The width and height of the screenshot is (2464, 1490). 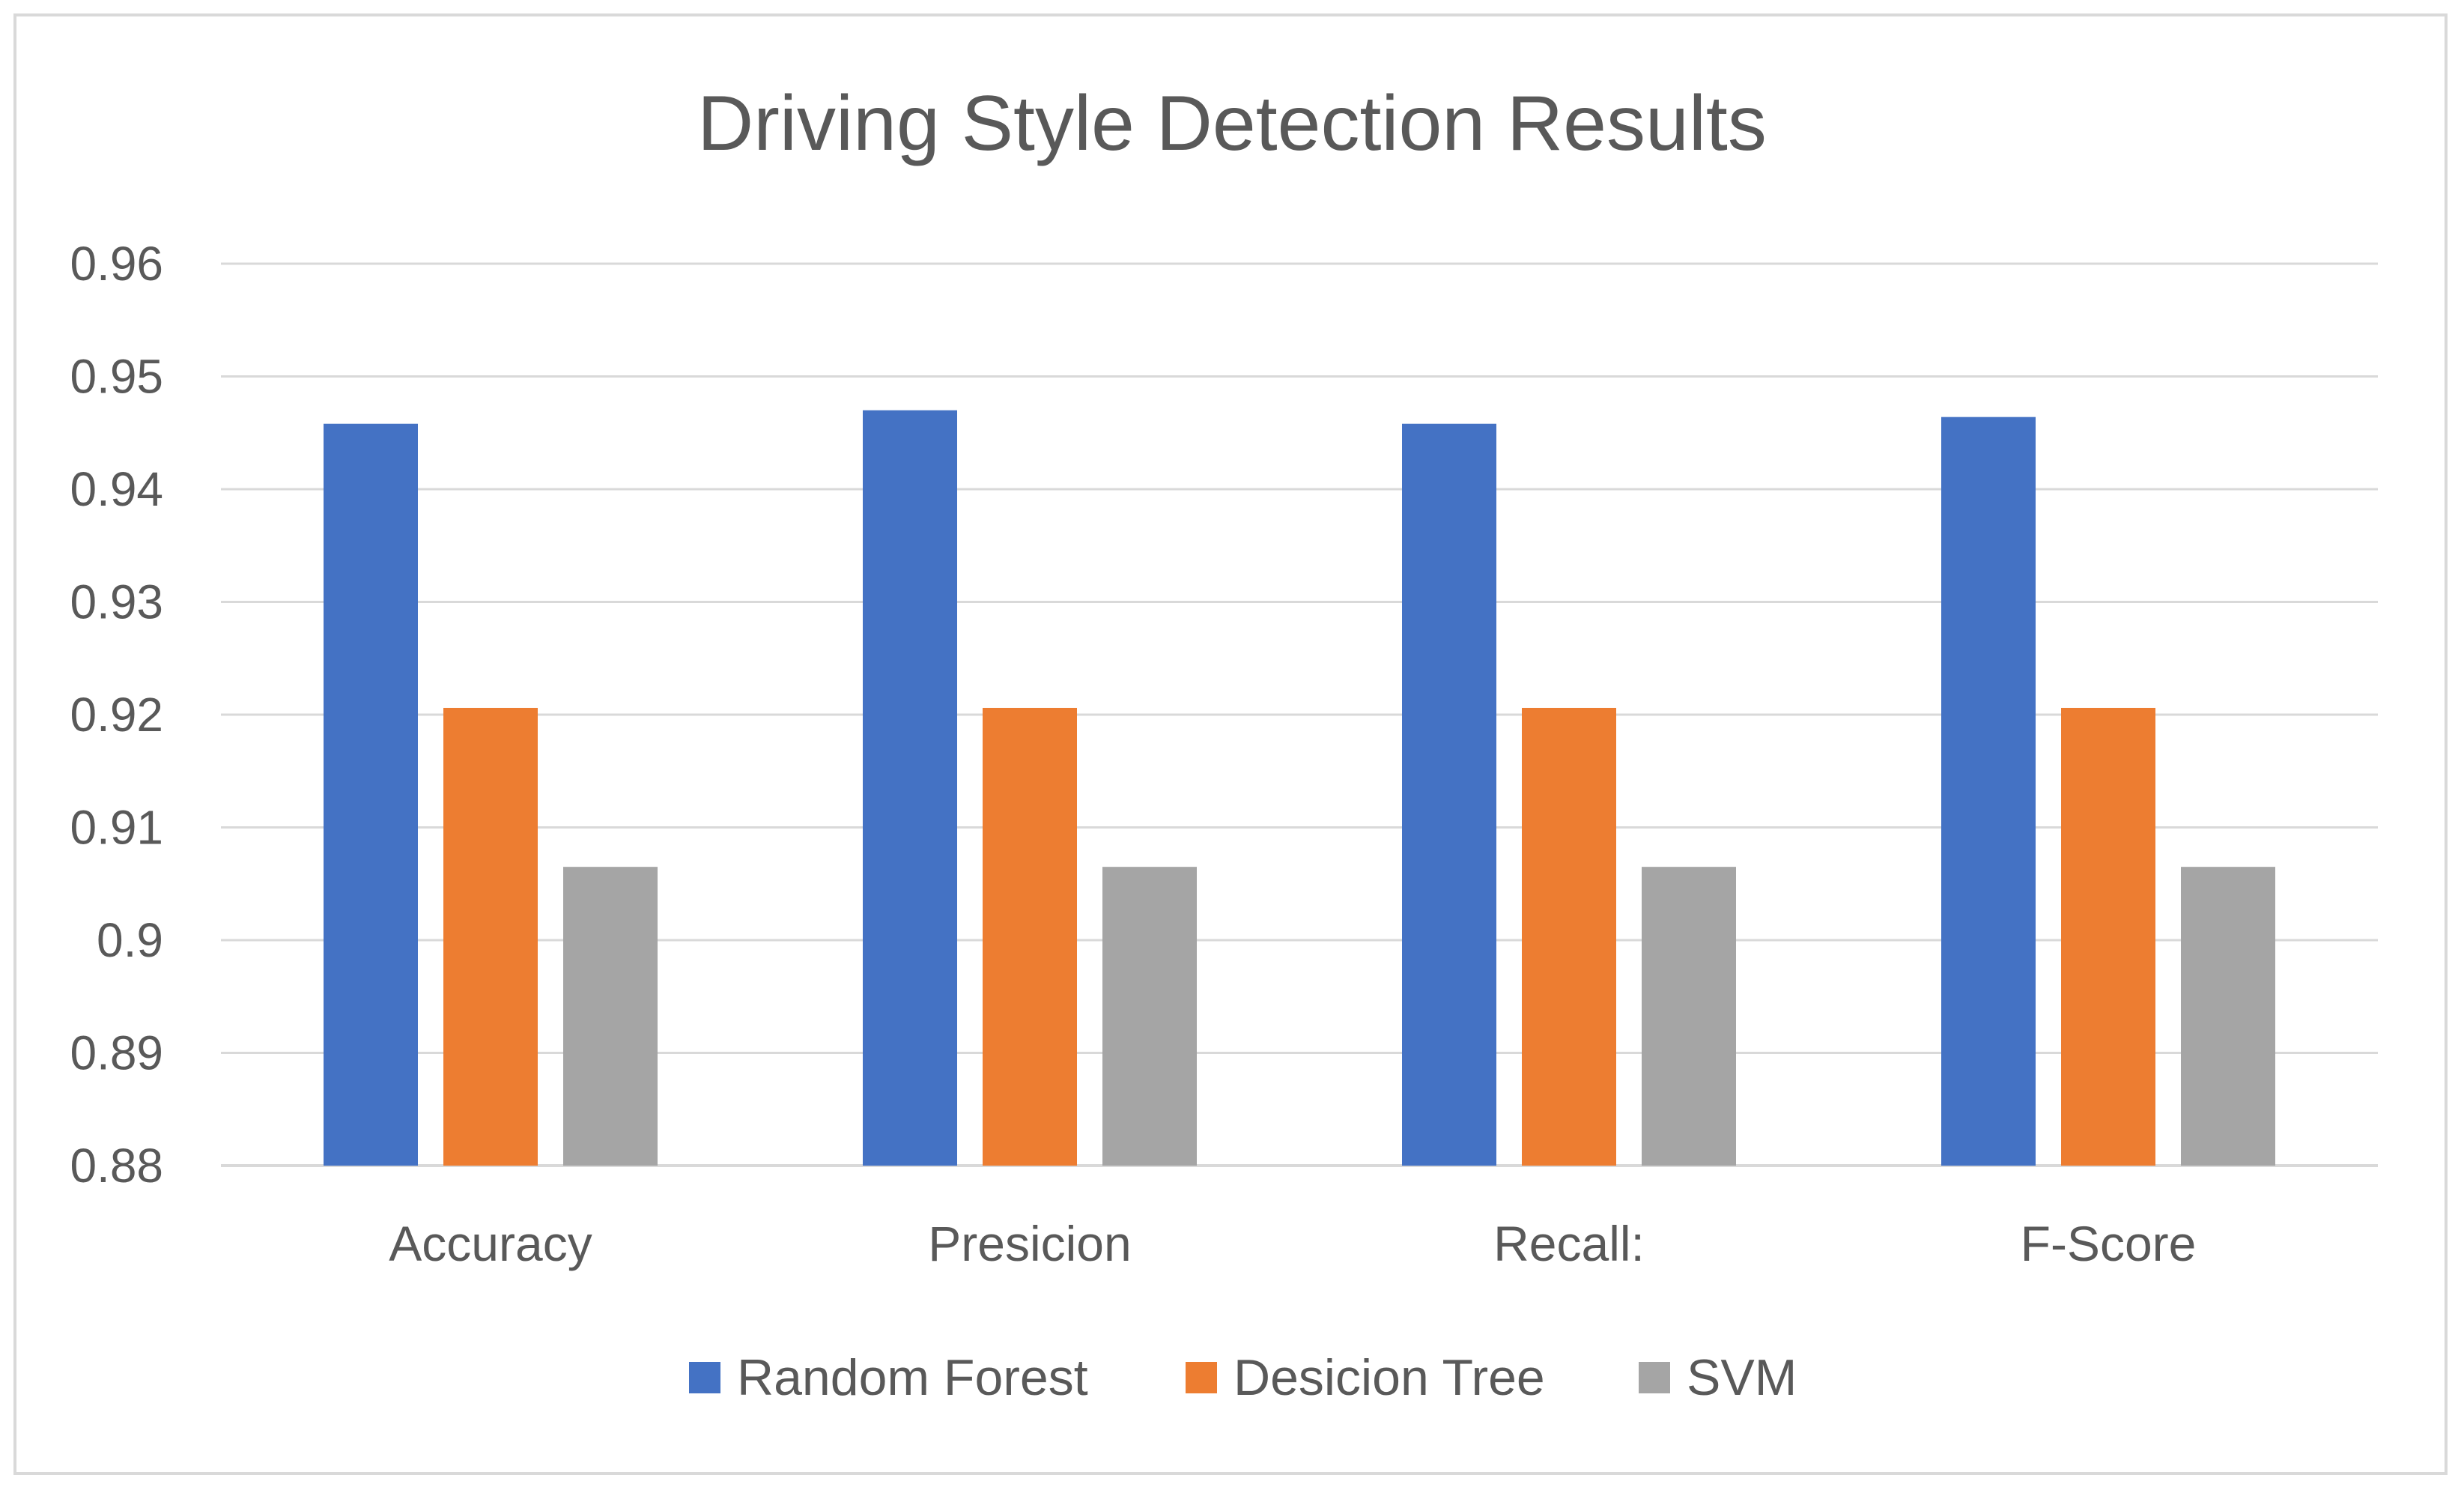 I want to click on bar-svm-fscore: SVM – F-Score: 0.9065, so click(x=2228, y=1017).